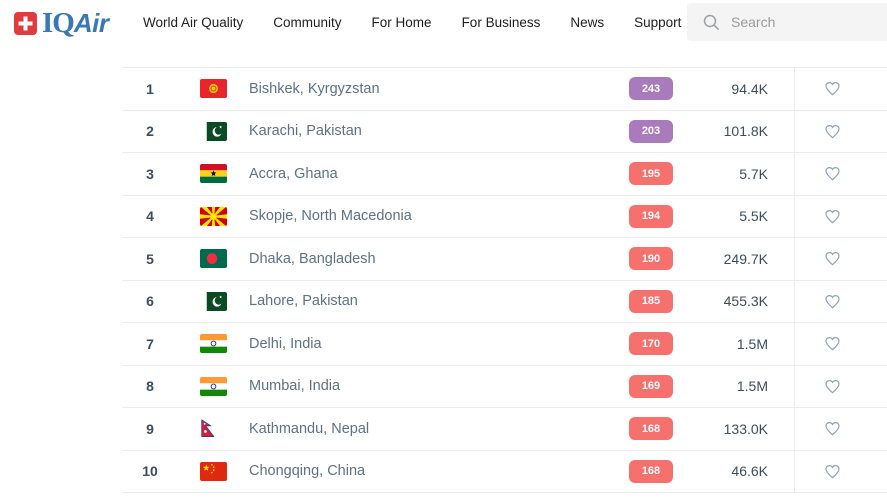 This screenshot has width=887, height=502. What do you see at coordinates (25, 23) in the screenshot?
I see `swiss-cross-icon` at bounding box center [25, 23].